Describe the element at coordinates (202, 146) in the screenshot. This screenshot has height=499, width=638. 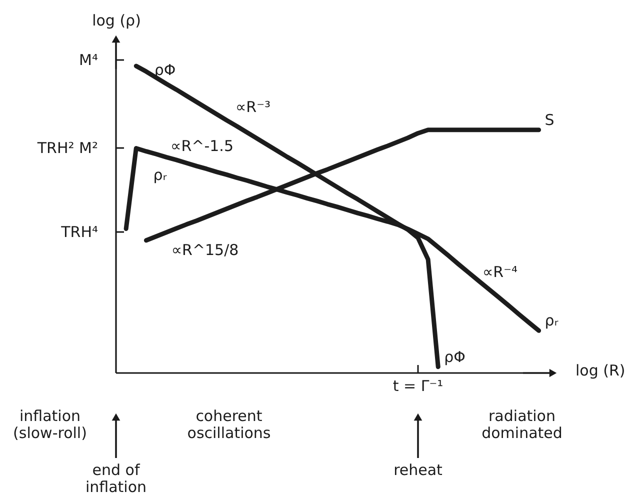
I see `annotation: ∝R^-1.5` at that location.